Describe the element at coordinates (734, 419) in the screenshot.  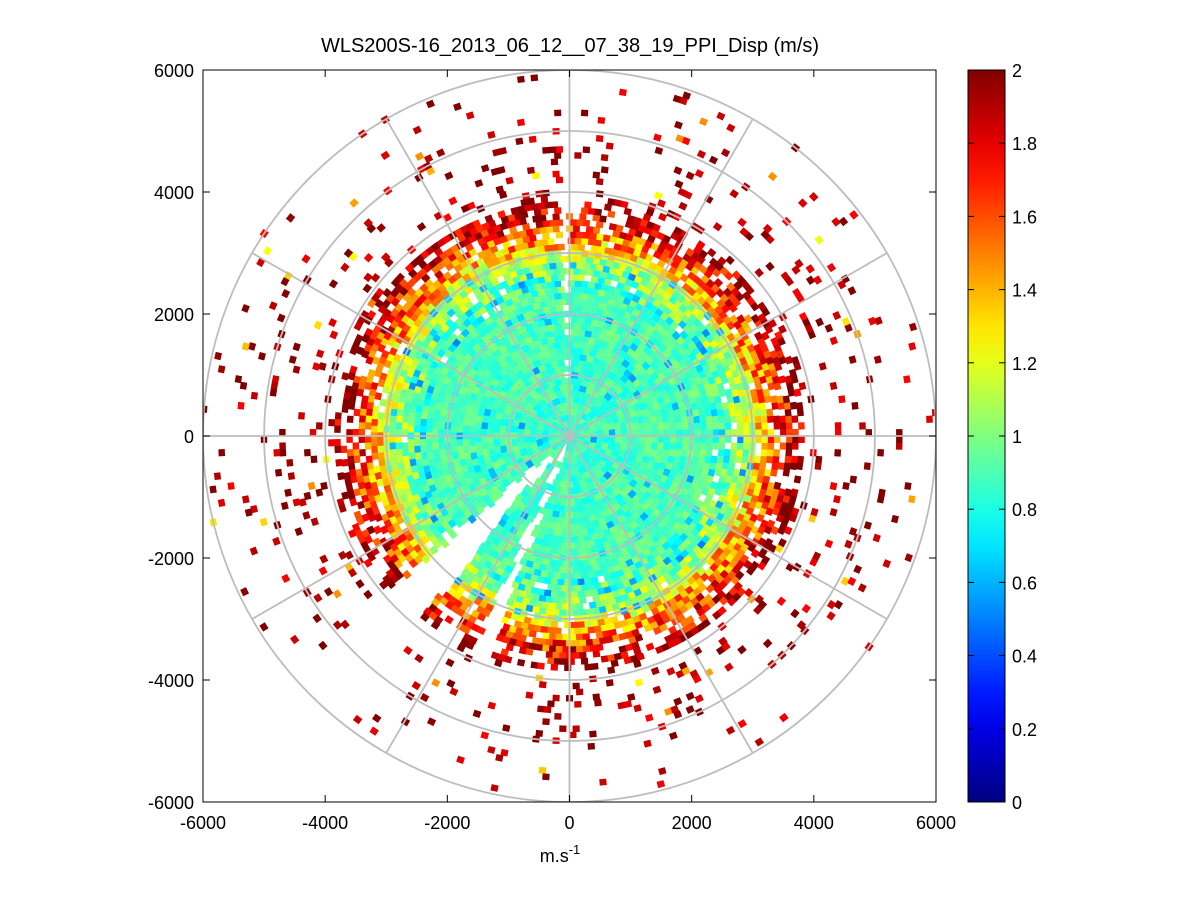
I see `data-cell-1938` at that location.